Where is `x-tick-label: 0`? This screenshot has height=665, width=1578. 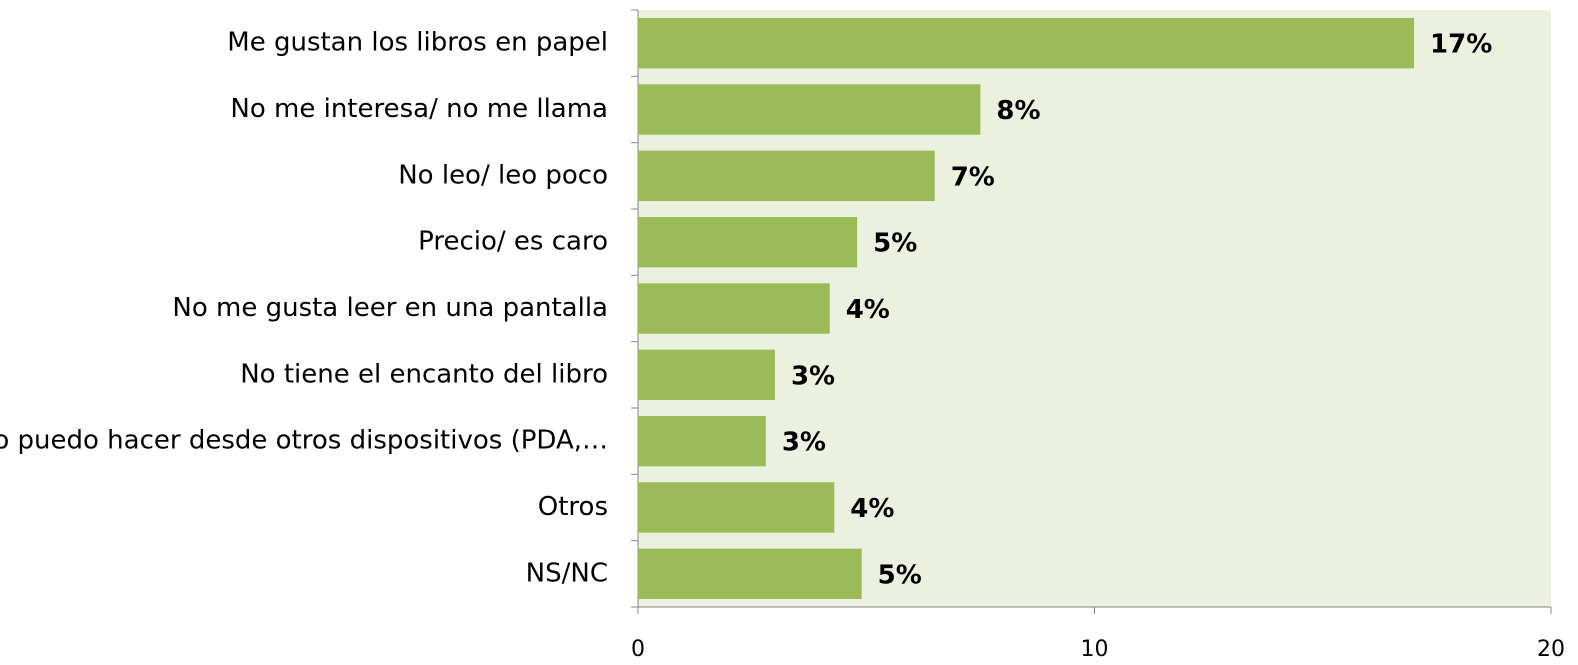
x-tick-label: 0 is located at coordinates (638, 649).